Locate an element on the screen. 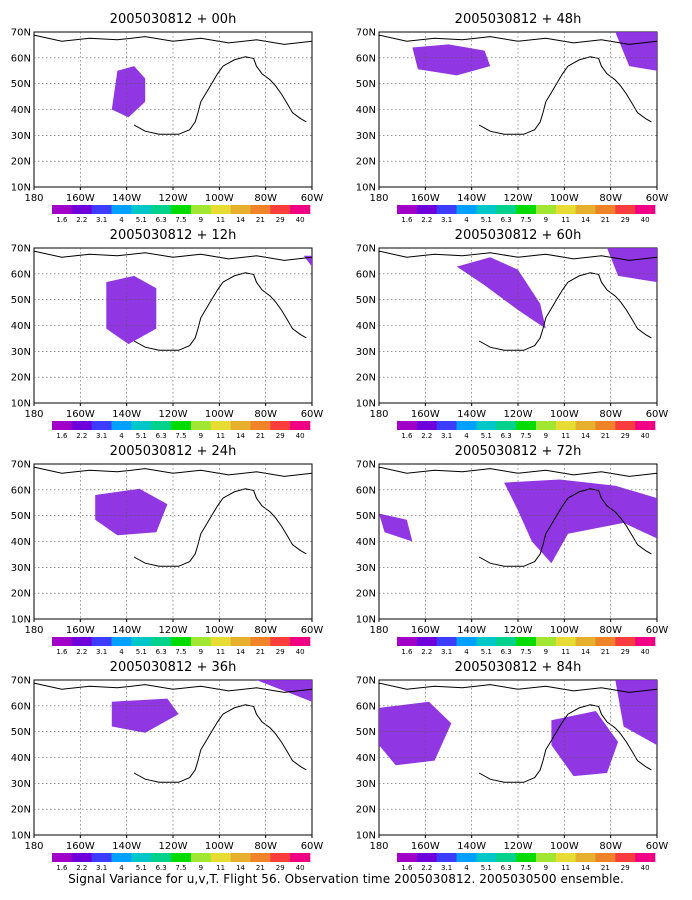 This screenshot has height=900, width=692. x-tick-label: 100W is located at coordinates (219, 846).